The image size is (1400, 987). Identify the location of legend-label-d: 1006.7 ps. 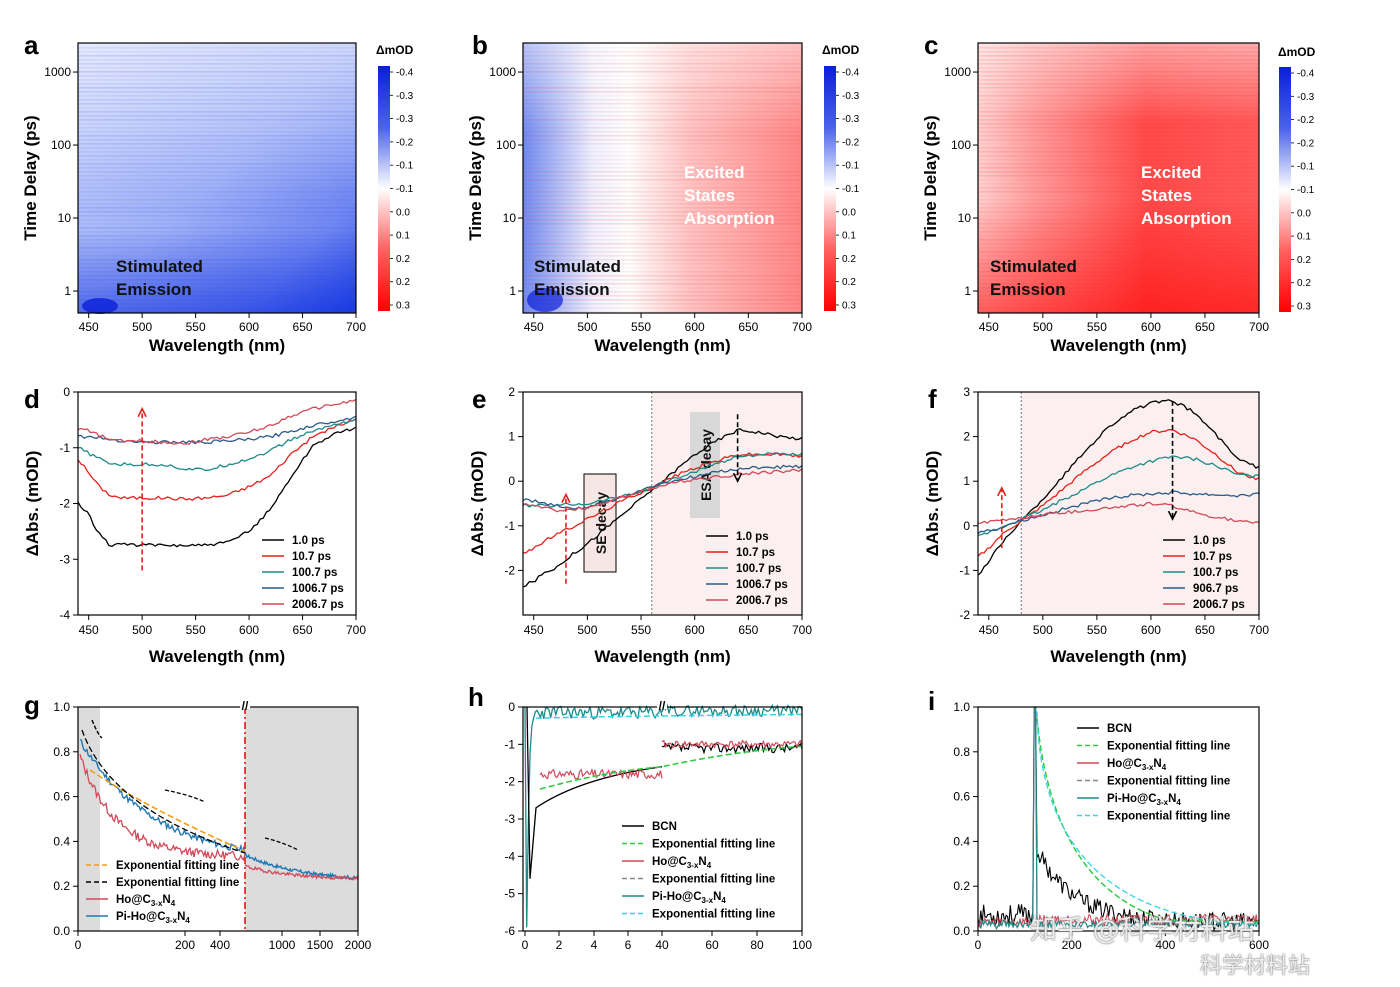
(318, 589).